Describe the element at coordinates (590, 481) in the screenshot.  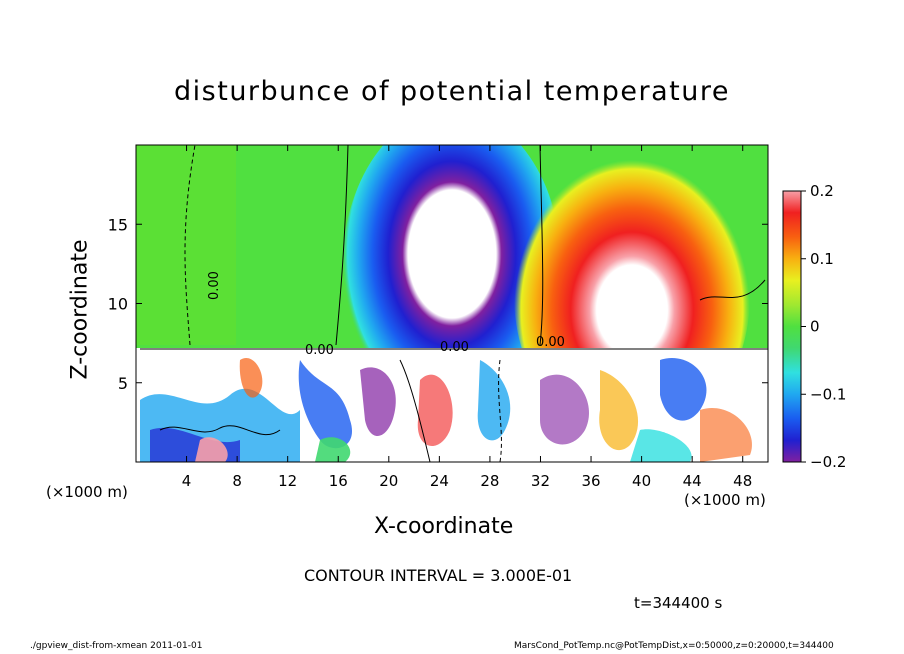
I see `x-tick-label: 36` at that location.